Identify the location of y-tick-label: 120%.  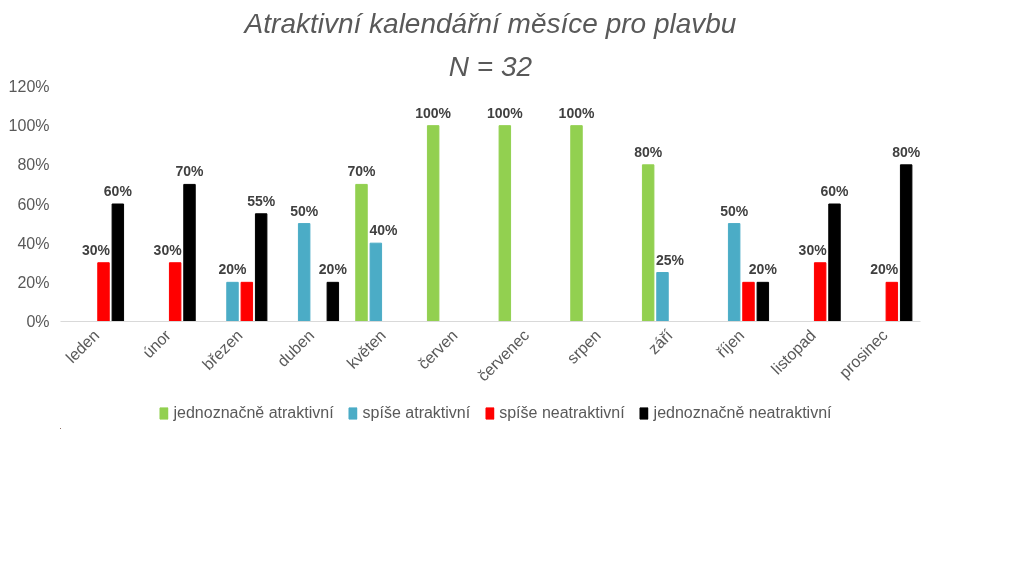
(29, 86).